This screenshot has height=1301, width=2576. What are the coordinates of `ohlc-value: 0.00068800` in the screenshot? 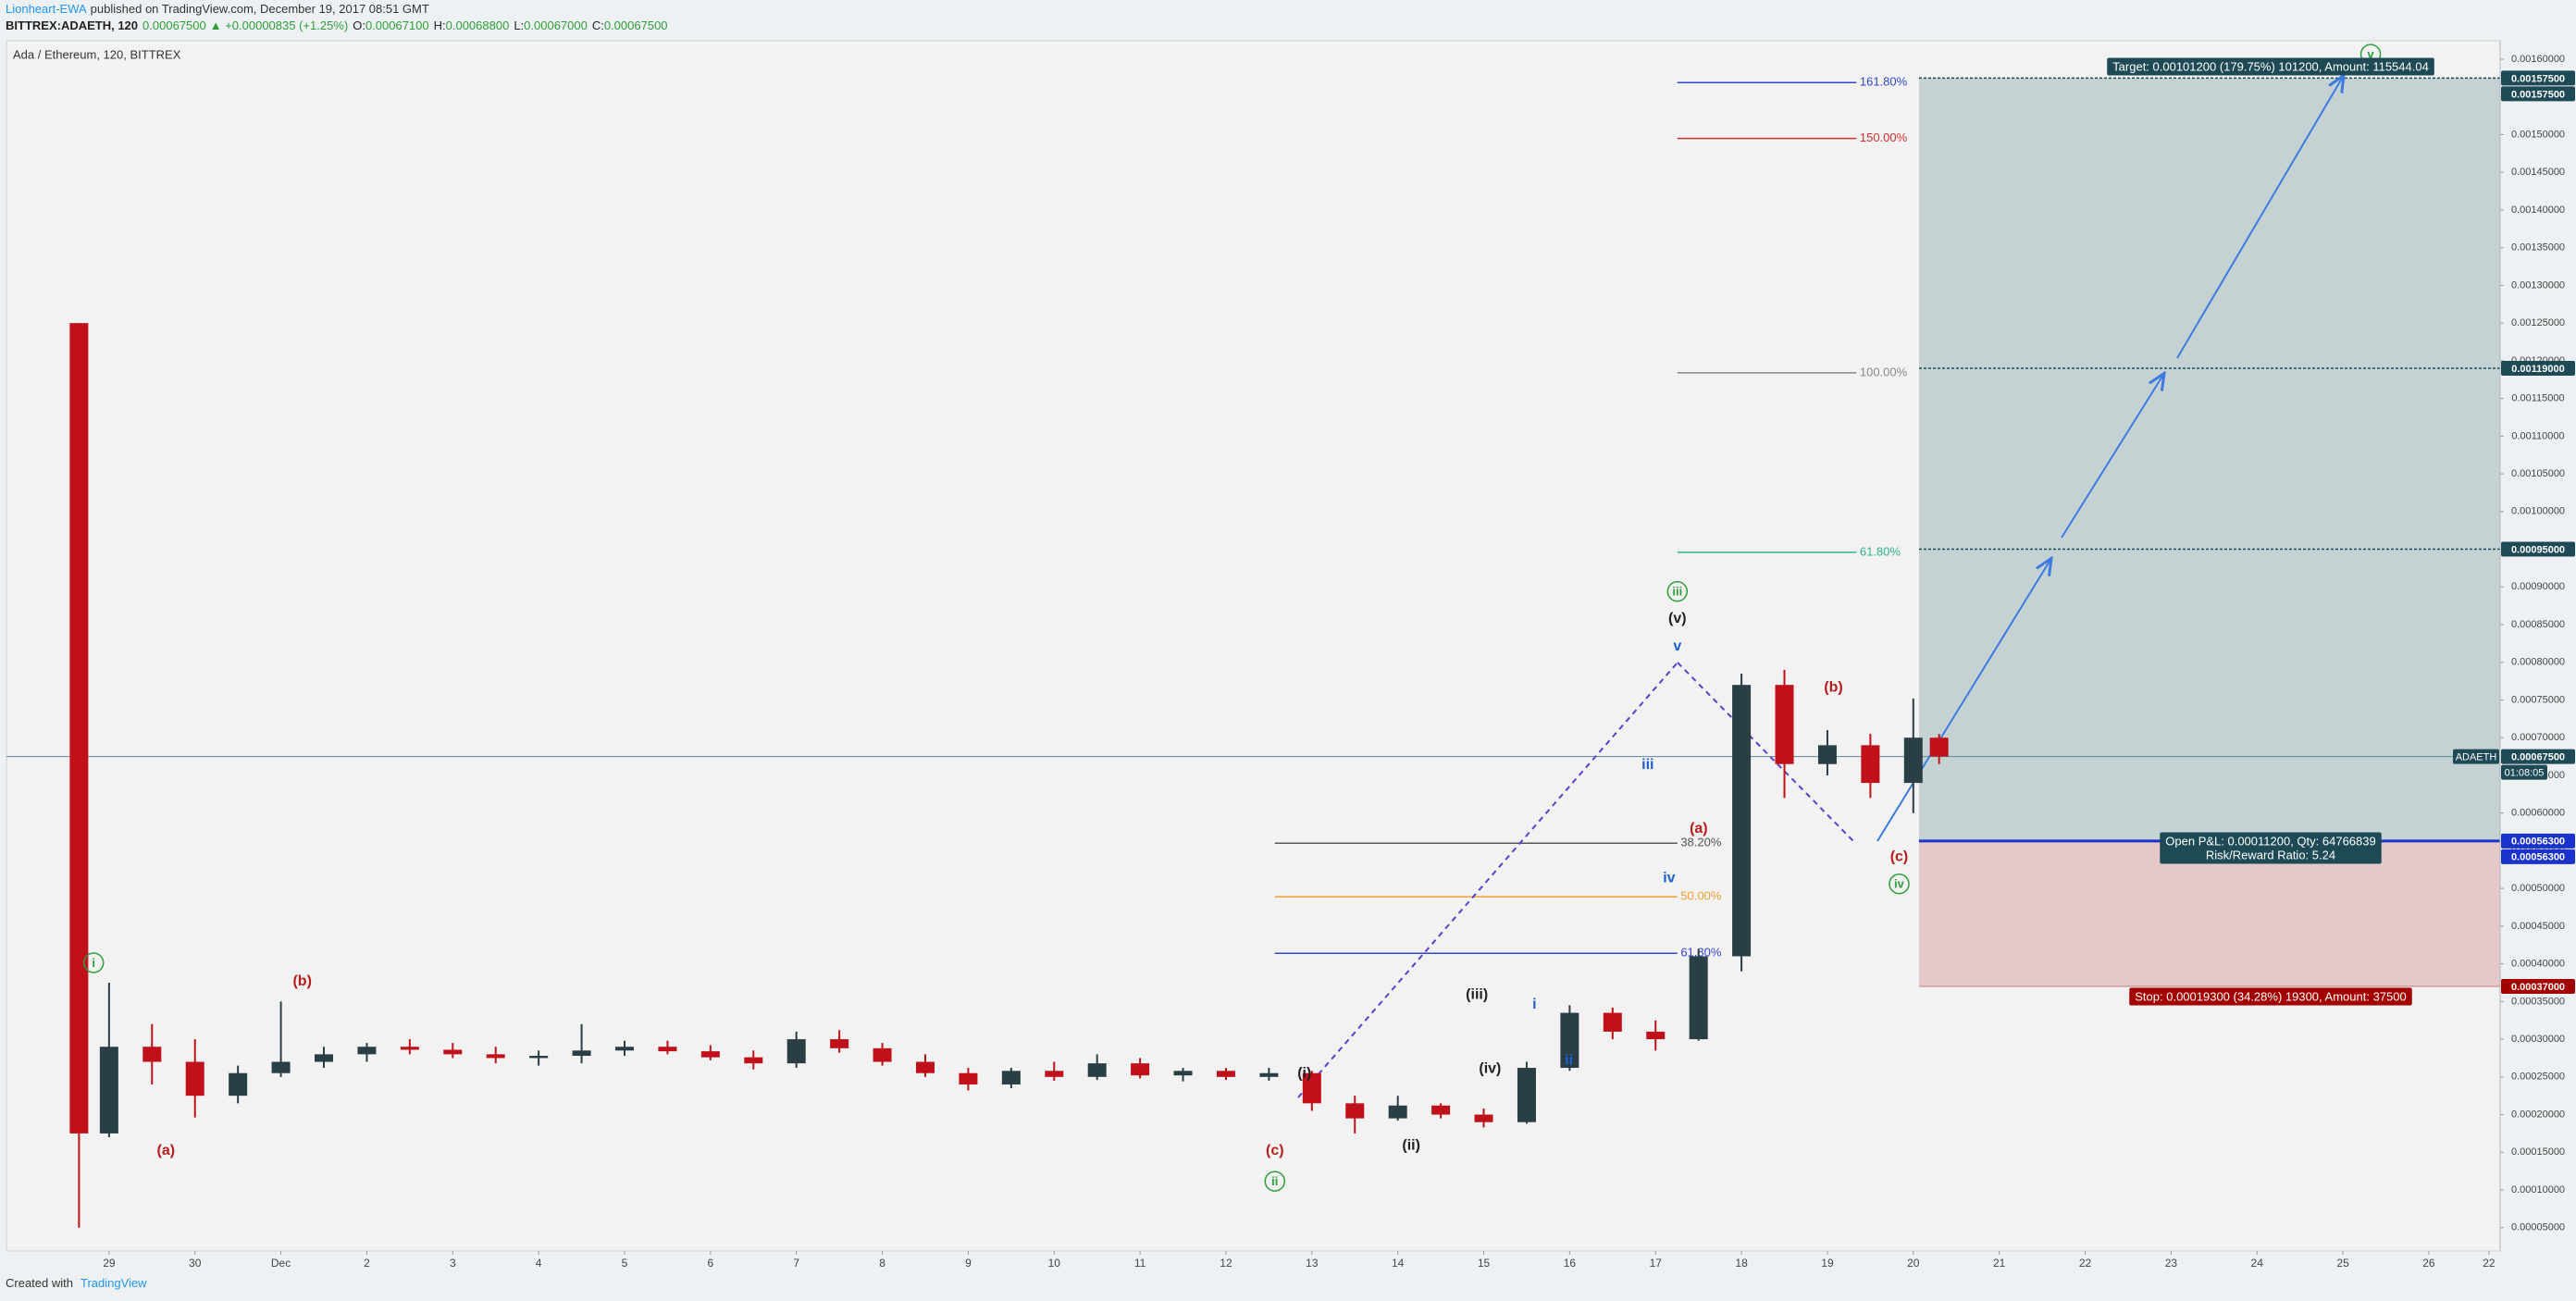 It's located at (478, 26).